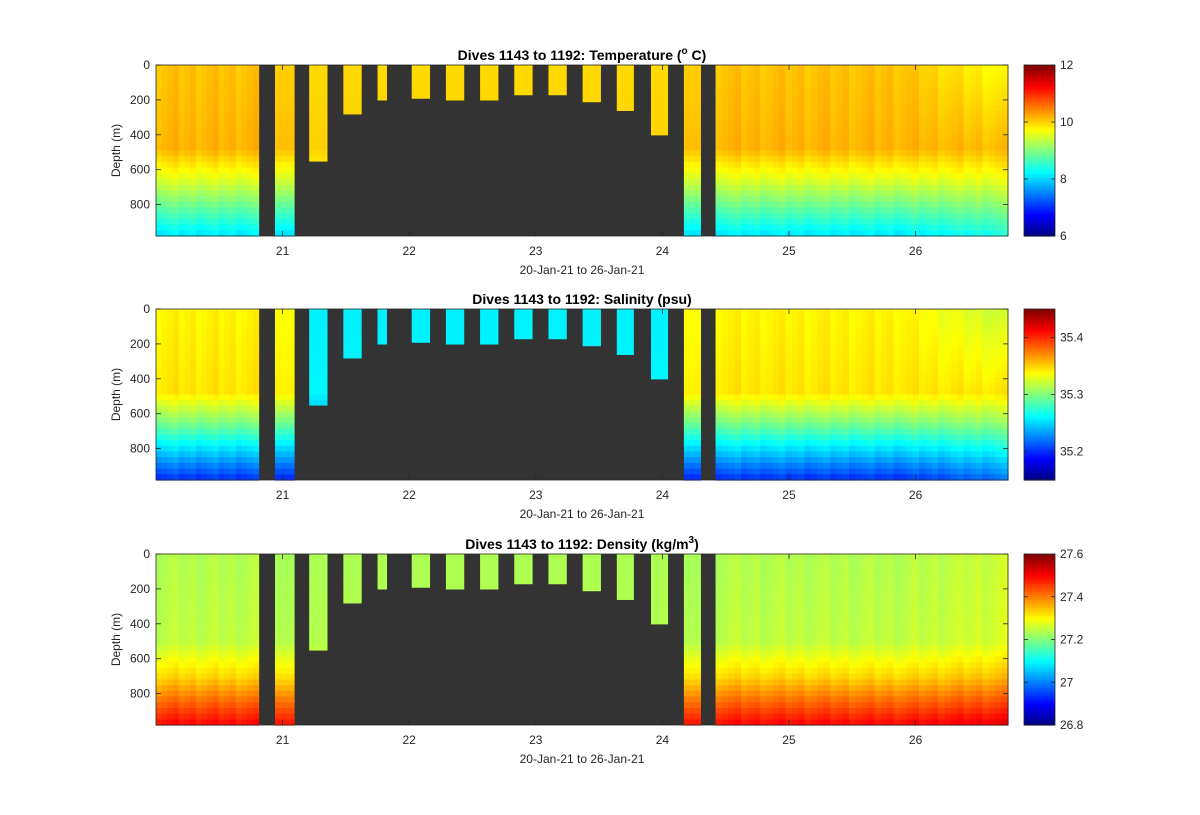 The image size is (1200, 815). What do you see at coordinates (116, 150) in the screenshot?
I see `y-axis-label: Depth (m)` at bounding box center [116, 150].